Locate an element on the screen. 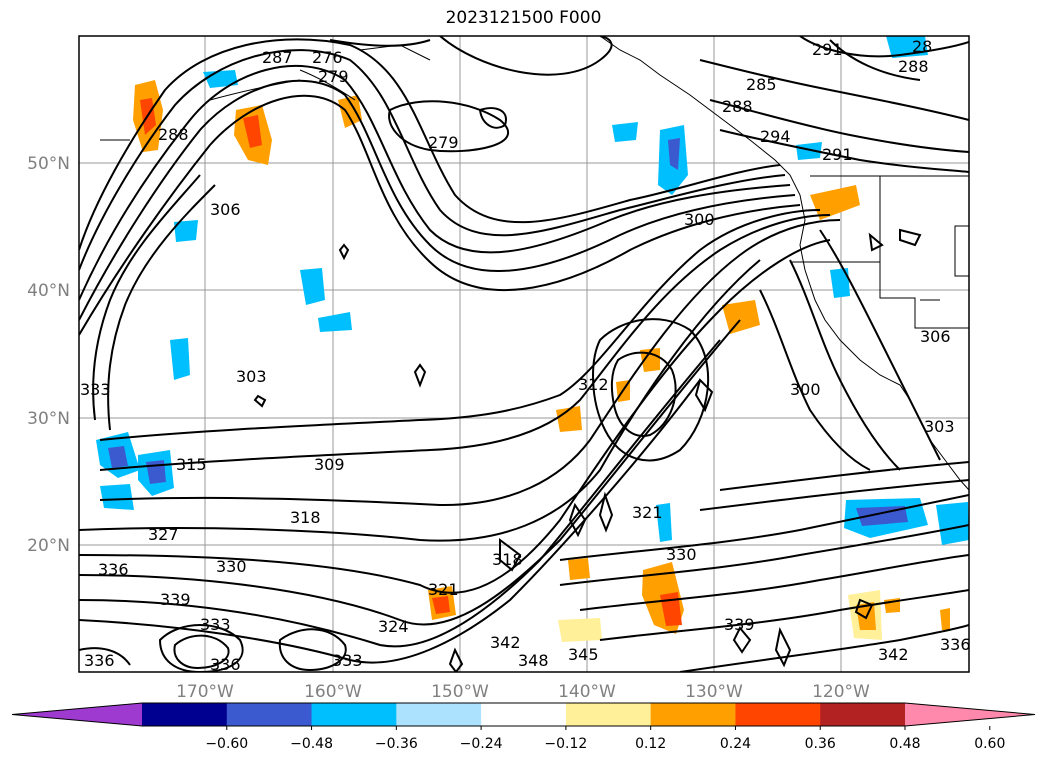 The height and width of the screenshot is (765, 1047). contour-label: 309 is located at coordinates (329, 464).